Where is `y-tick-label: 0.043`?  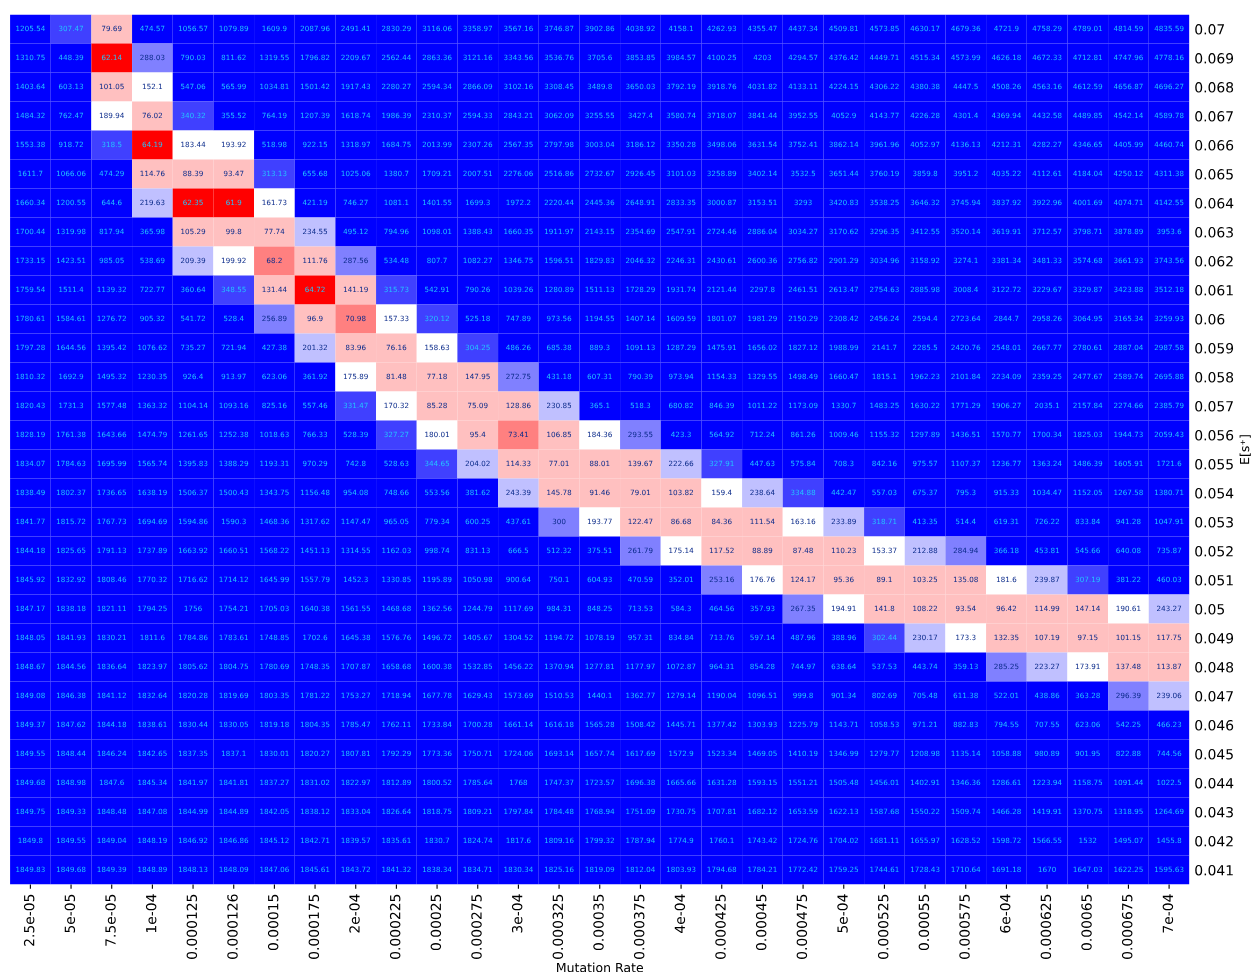
y-tick-label: 0.043 is located at coordinates (1214, 812).